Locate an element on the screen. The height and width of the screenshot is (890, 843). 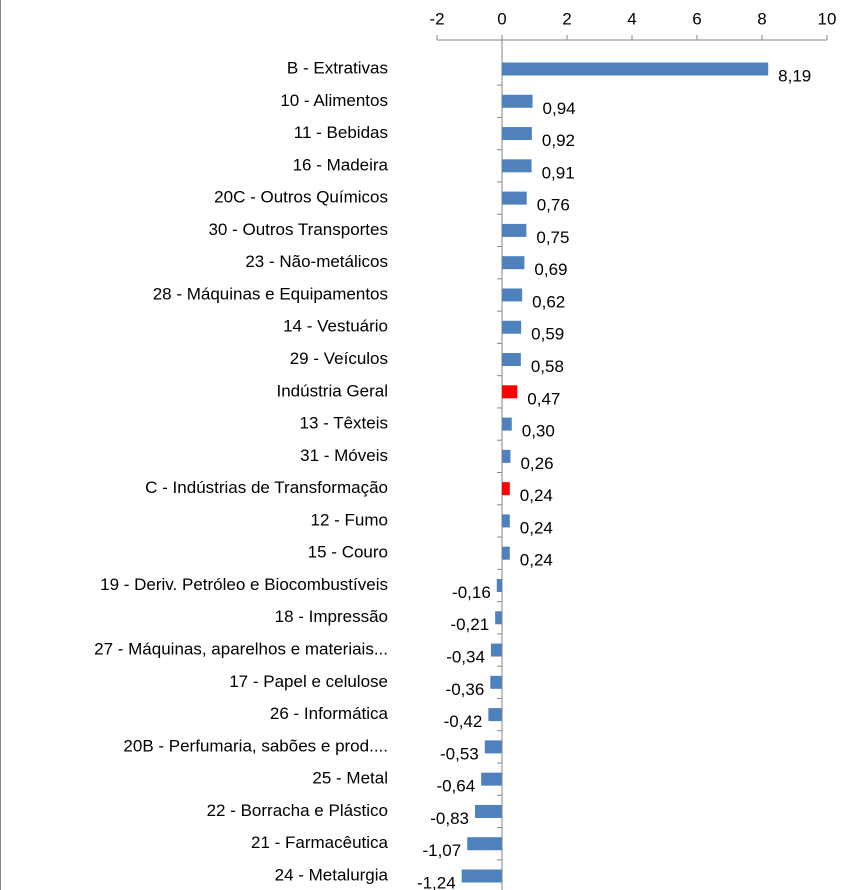
category-label: 30 - Outros Transportes is located at coordinates (298, 229).